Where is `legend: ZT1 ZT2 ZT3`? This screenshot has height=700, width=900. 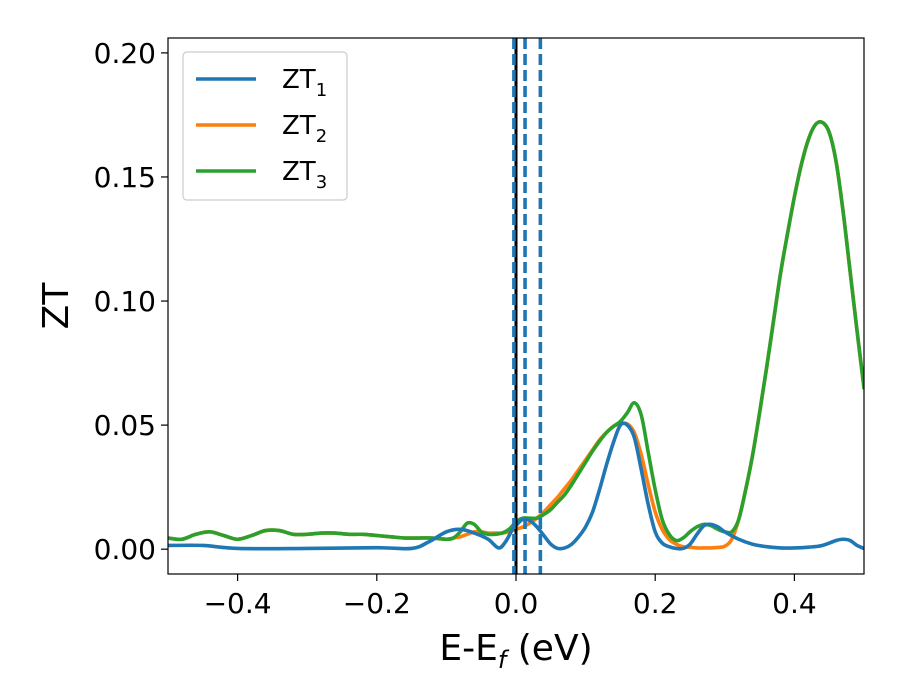 legend: ZT1 ZT2 ZT3 is located at coordinates (265, 126).